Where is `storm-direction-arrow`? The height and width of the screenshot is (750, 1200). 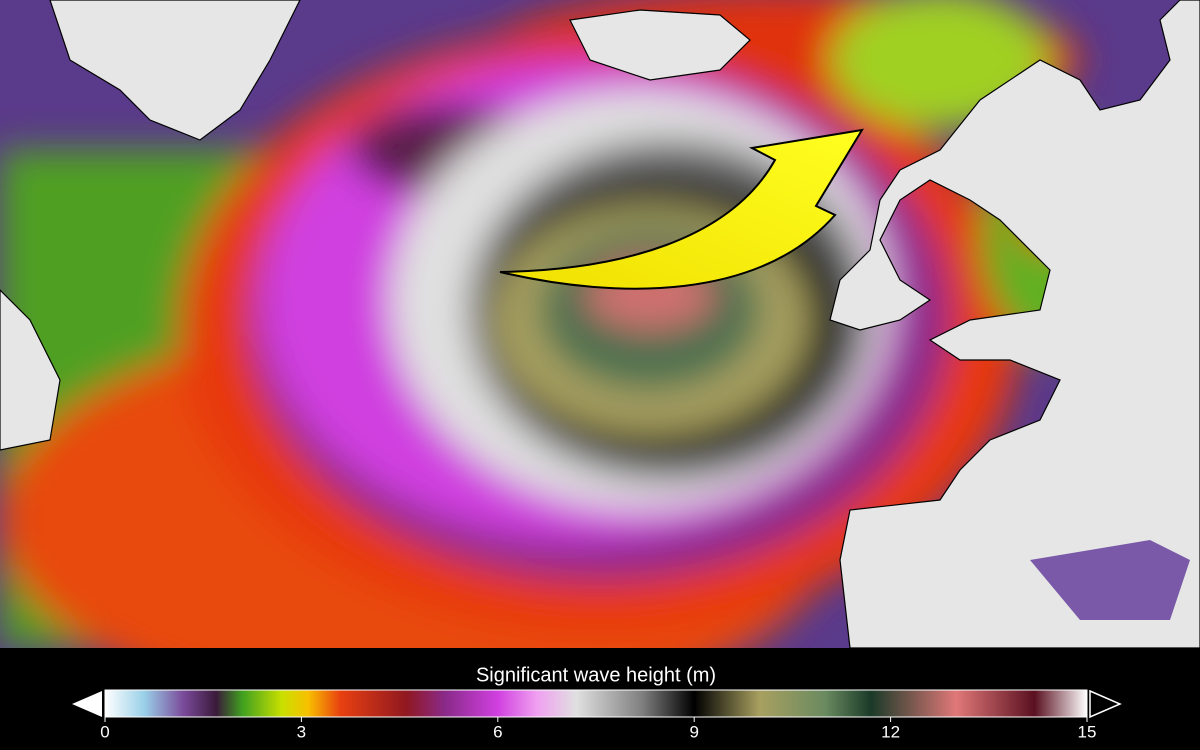
storm-direction-arrow is located at coordinates (681, 209).